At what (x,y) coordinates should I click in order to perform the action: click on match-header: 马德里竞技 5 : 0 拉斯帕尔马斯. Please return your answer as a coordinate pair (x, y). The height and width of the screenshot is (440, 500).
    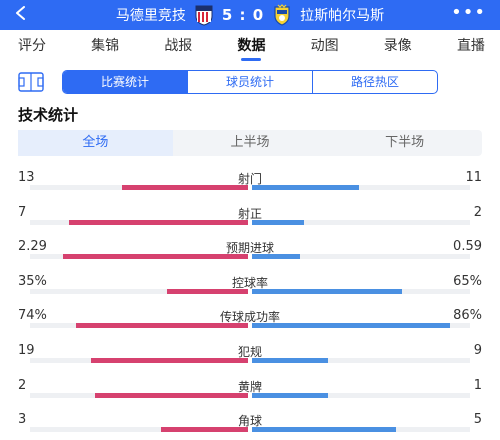
    Looking at the image, I should click on (250, 15).